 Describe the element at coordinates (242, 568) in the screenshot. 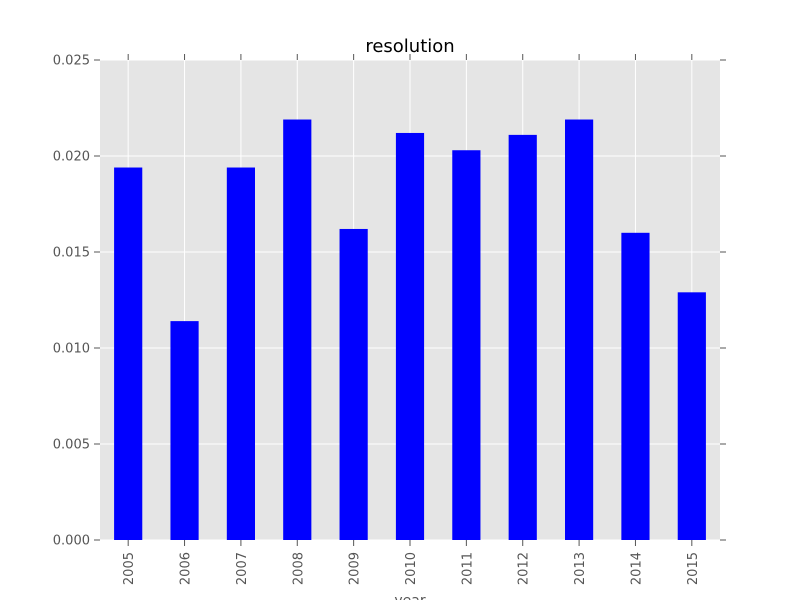

I see `x-tick-label: 2007` at that location.